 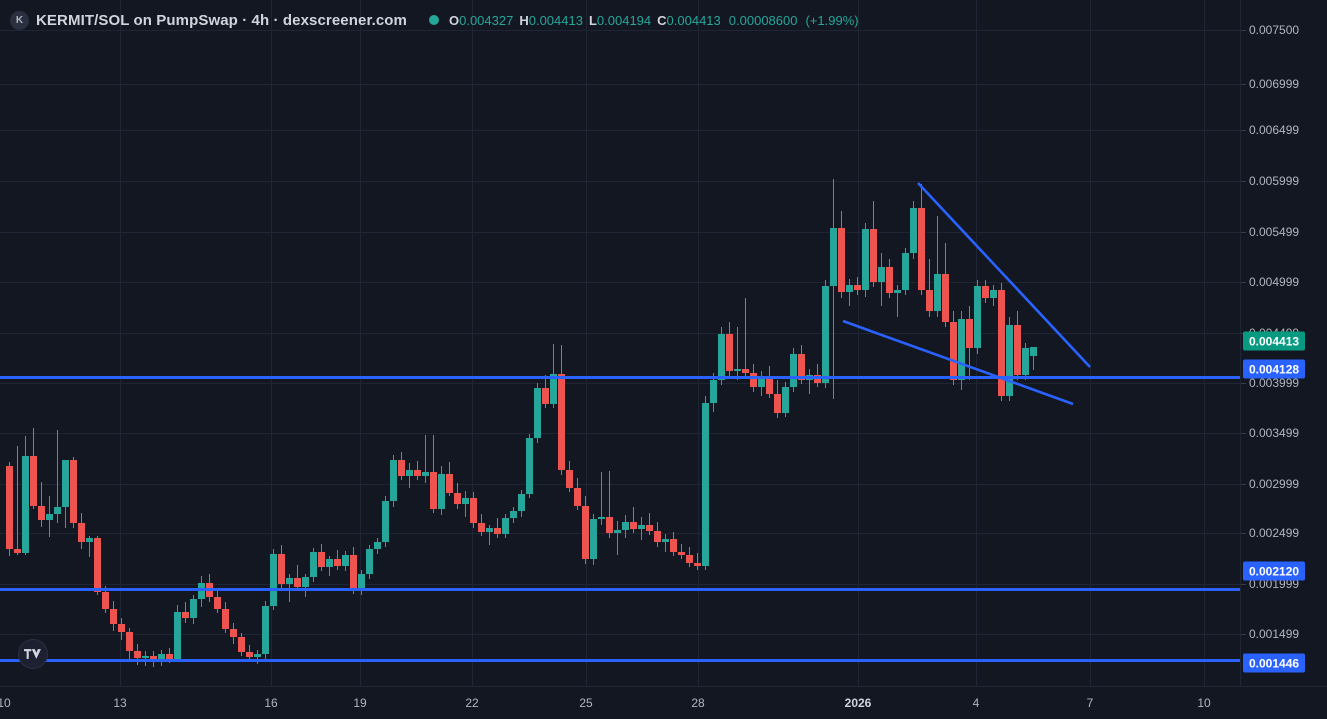 What do you see at coordinates (693, 20) in the screenshot?
I see `ohlc-close-value: 0.004413` at bounding box center [693, 20].